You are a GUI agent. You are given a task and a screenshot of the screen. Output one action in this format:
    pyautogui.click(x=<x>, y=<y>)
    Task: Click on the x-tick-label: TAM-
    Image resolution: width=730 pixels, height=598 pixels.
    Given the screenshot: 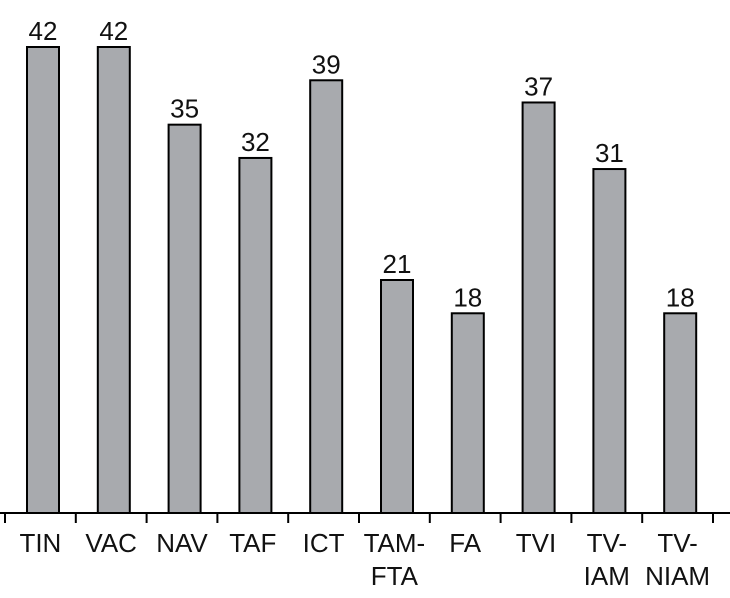 What is the action you would take?
    pyautogui.click(x=395, y=543)
    